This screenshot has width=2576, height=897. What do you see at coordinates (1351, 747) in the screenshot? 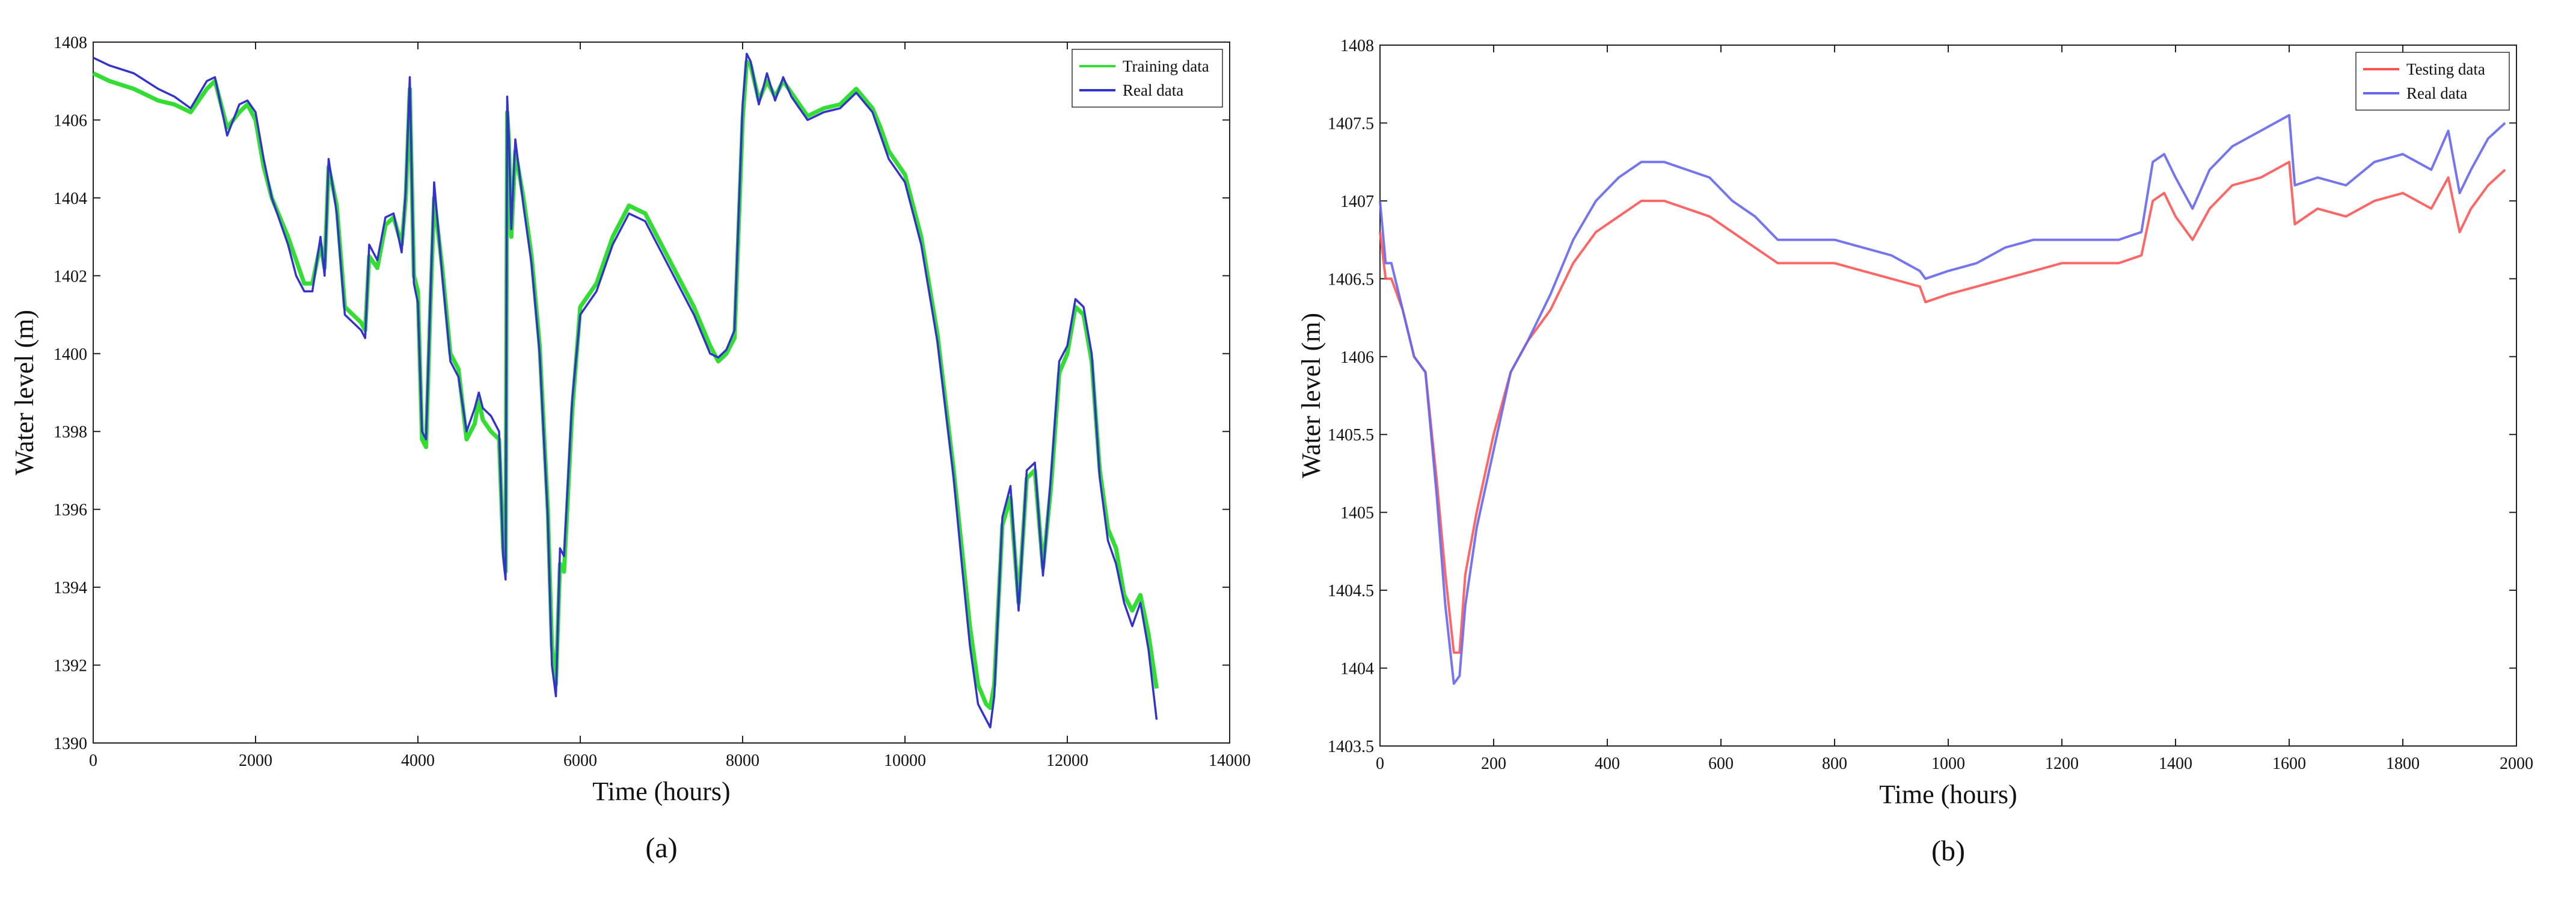
I see `y-tick-label: 1403.5` at bounding box center [1351, 747].